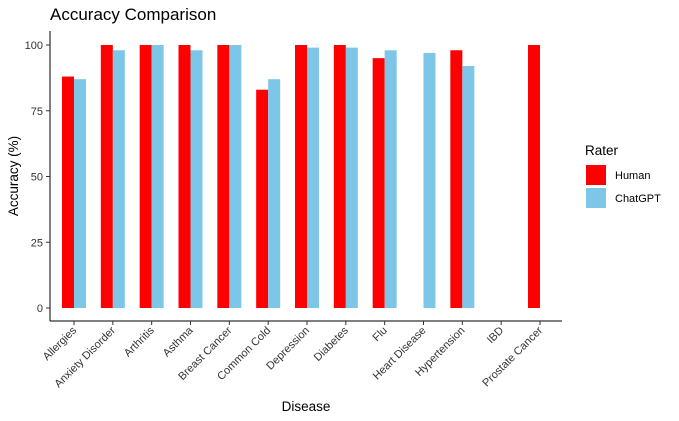 The image size is (679, 421). What do you see at coordinates (468, 187) in the screenshot?
I see `bar-chatgpt-hypertension` at bounding box center [468, 187].